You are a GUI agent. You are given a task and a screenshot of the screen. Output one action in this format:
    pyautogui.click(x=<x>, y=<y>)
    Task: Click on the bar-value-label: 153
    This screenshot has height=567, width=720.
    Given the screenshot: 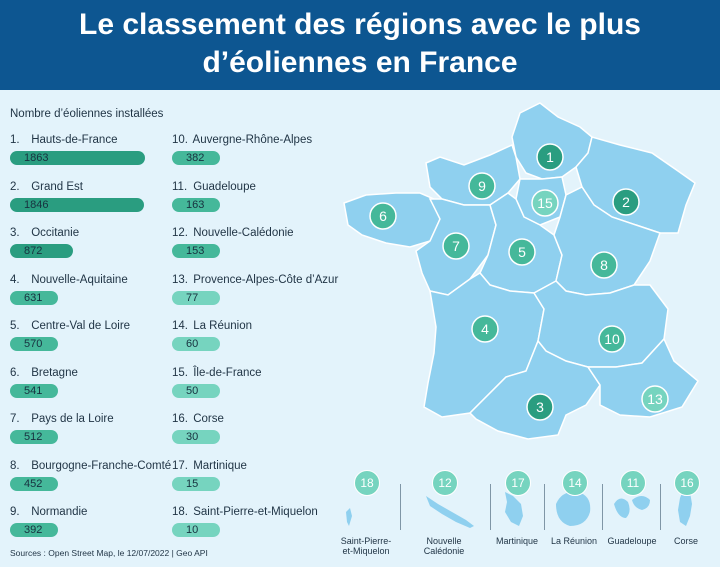 What is the action you would take?
    pyautogui.click(x=195, y=251)
    